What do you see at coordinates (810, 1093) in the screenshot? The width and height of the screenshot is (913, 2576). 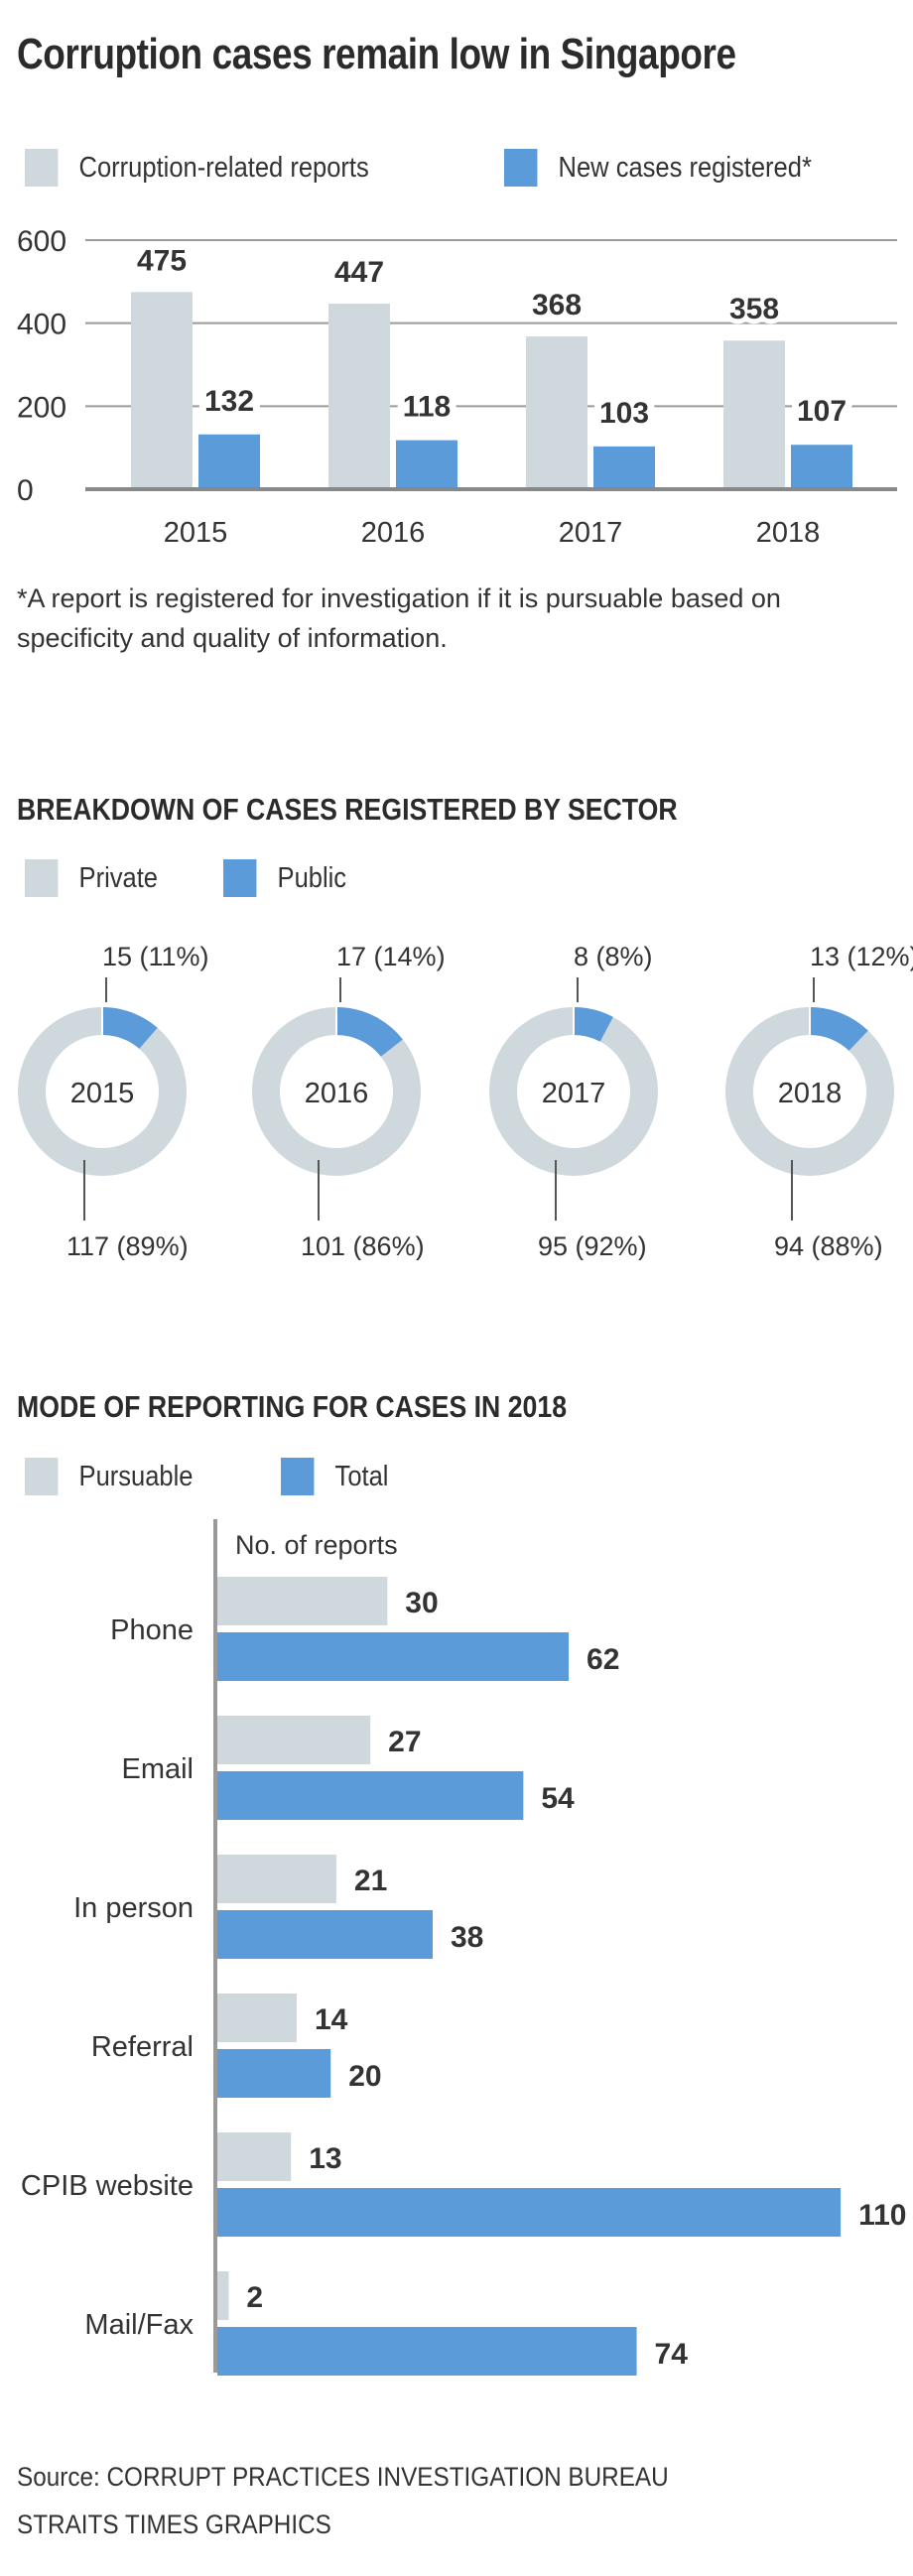 I see `donut-year-label: 2018` at bounding box center [810, 1093].